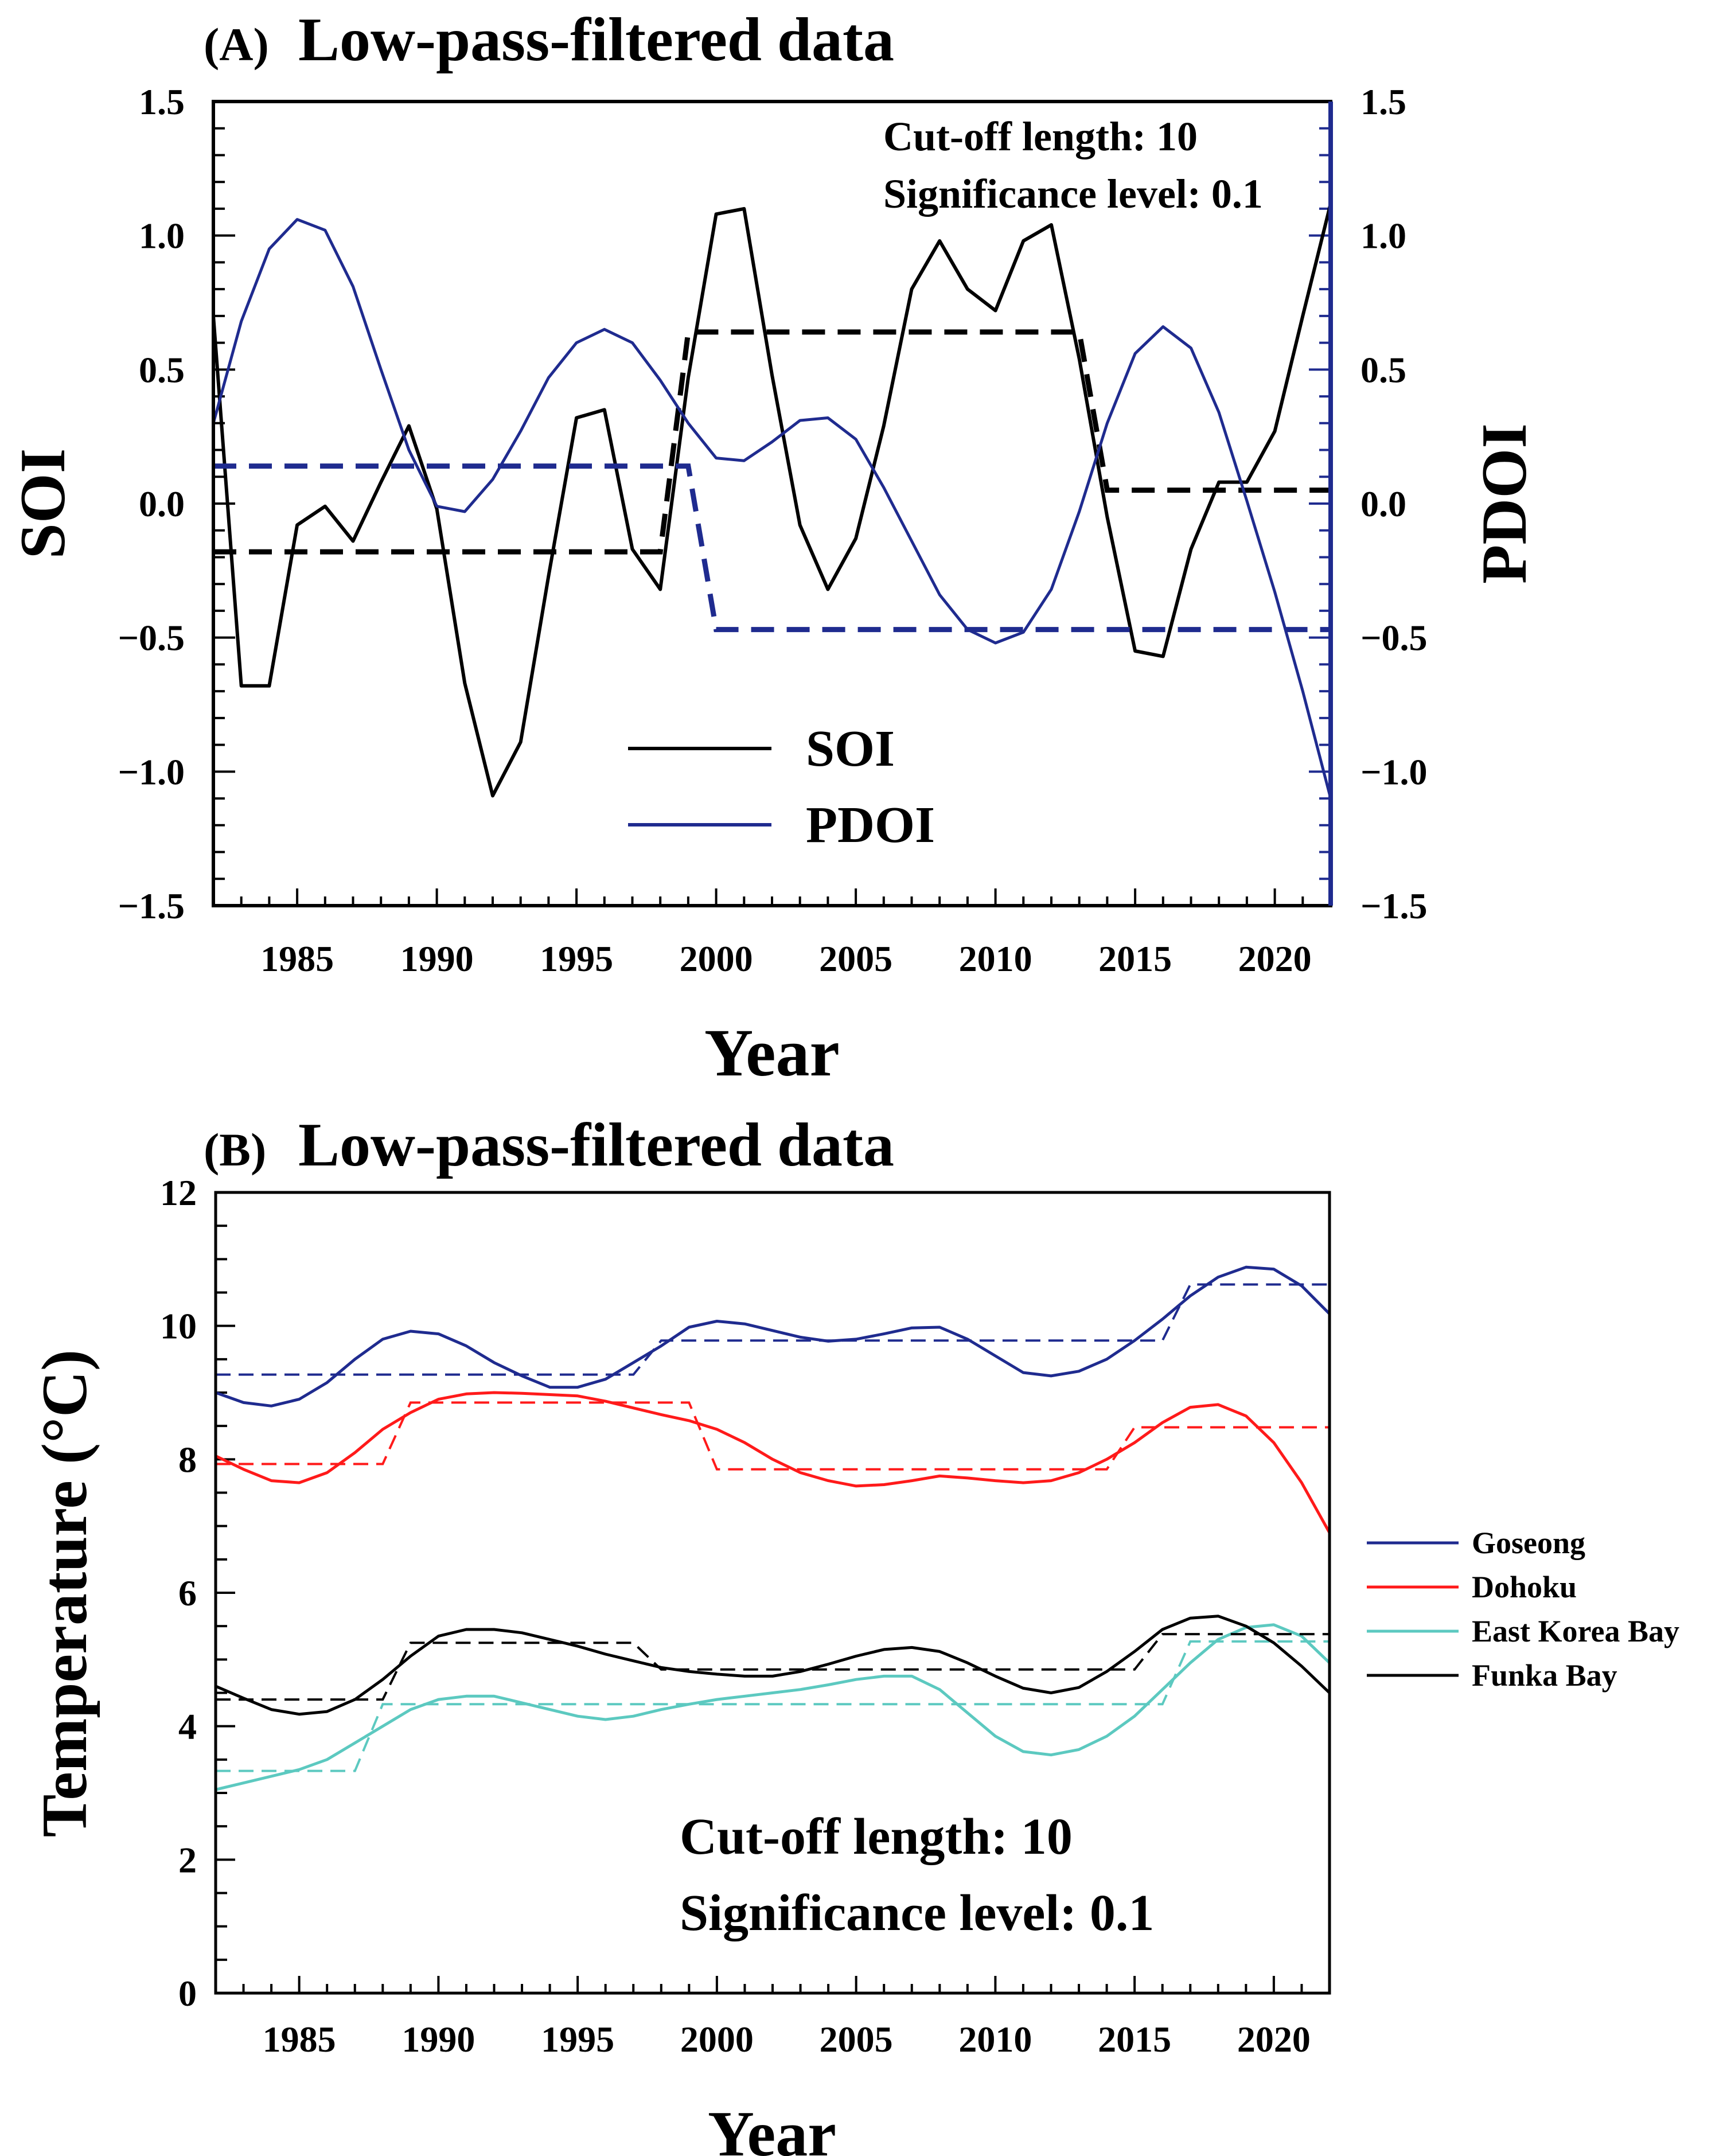 The height and width of the screenshot is (2156, 1727). What do you see at coordinates (162, 236) in the screenshot?
I see `a-y-left-tick-label: 1.0` at bounding box center [162, 236].